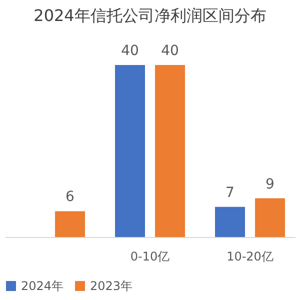  Describe the element at coordinates (150, 15) in the screenshot. I see `chart-title: 2024年信托公司净利润区间分布` at that location.